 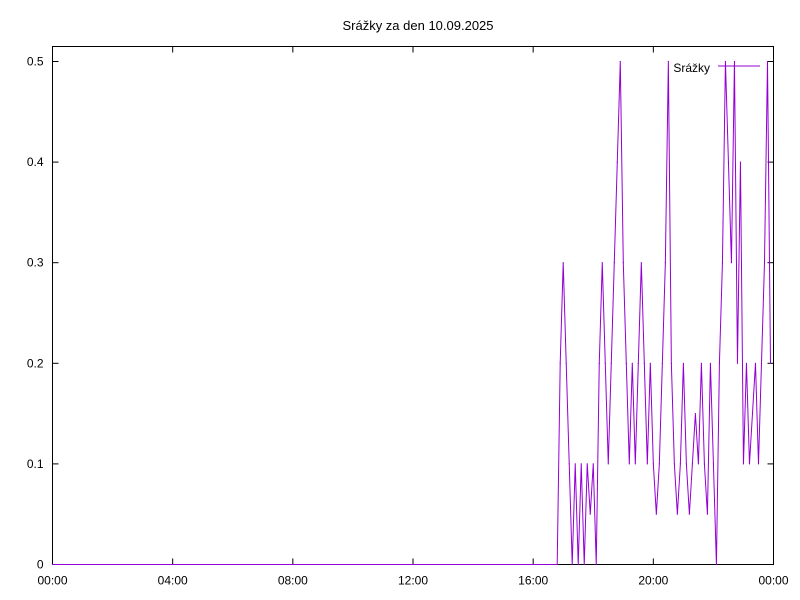 What do you see at coordinates (417, 25) in the screenshot?
I see `chart-title: Srážky za den 10.09.2025` at bounding box center [417, 25].